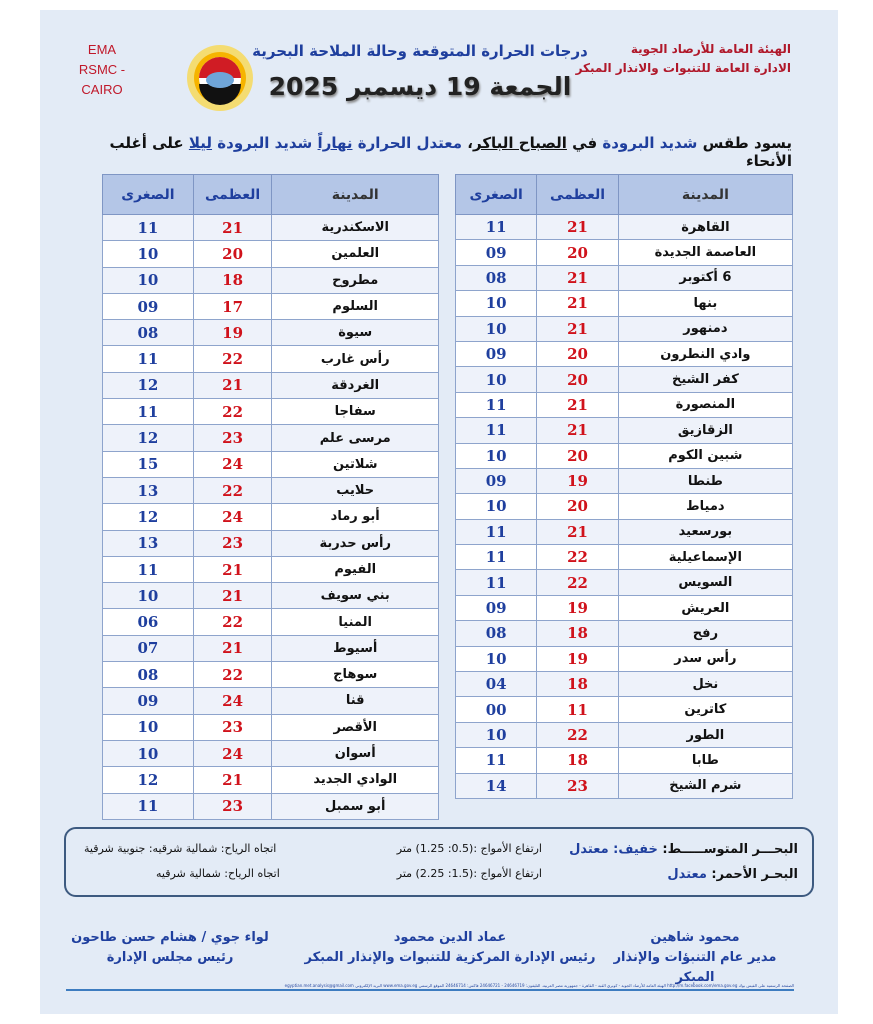  Describe the element at coordinates (683, 68) in the screenshot. I see `org-department: الادارة العامة للتنبوات والانذار المبكر` at that location.